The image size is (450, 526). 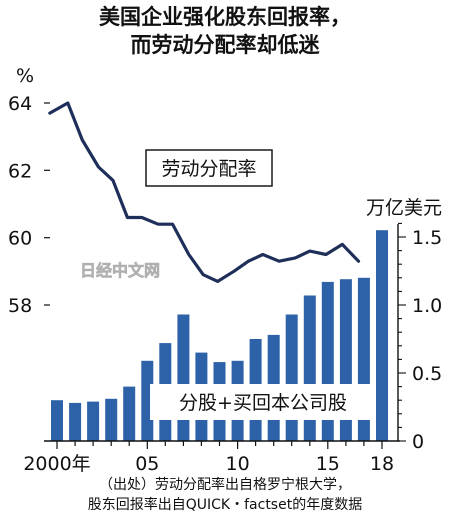 I want to click on x-tick-label-2005: 05, so click(x=147, y=464).